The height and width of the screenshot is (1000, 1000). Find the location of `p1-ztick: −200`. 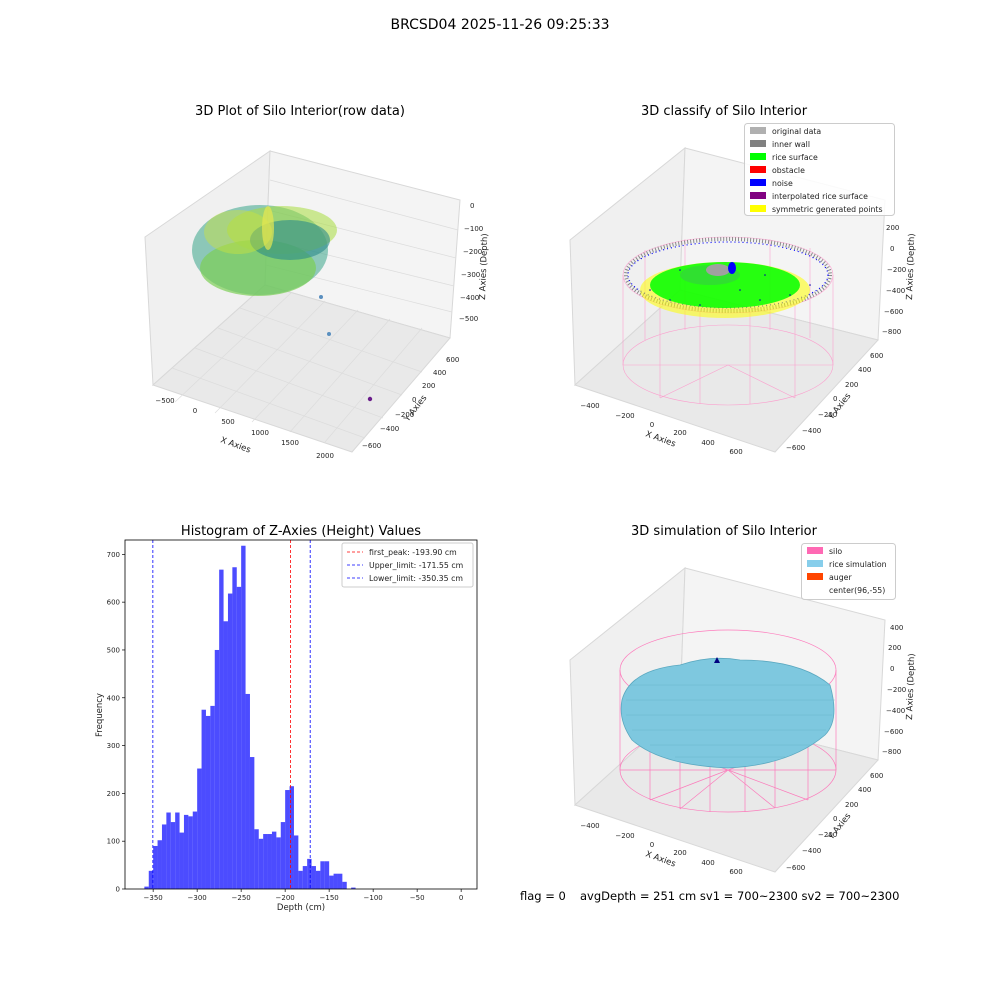

p1-ztick: −200 is located at coordinates (472, 252).